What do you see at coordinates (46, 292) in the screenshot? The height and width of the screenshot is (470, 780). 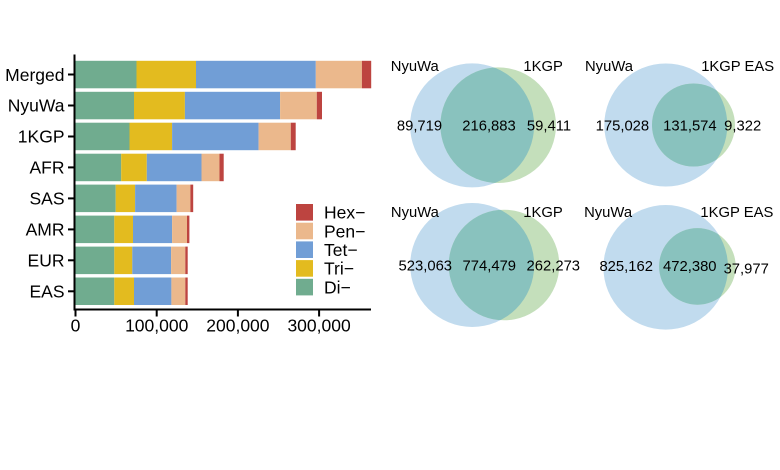 I see `svg-text: EAS` at bounding box center [46, 292].